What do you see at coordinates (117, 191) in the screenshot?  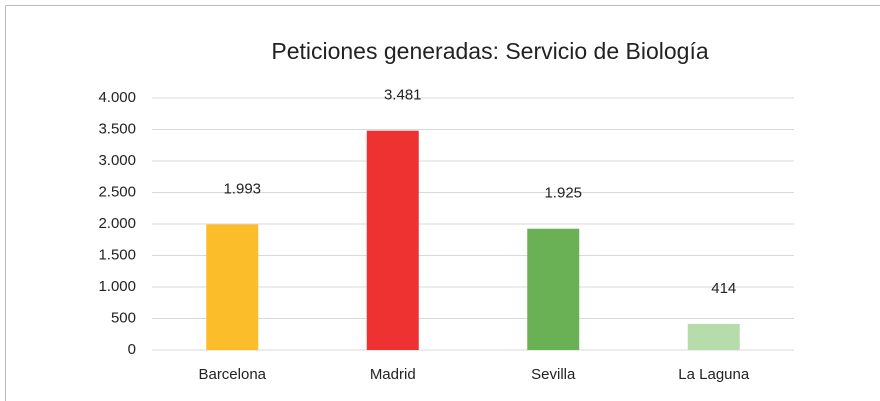 I see `y-tick-label: 2.500` at bounding box center [117, 191].